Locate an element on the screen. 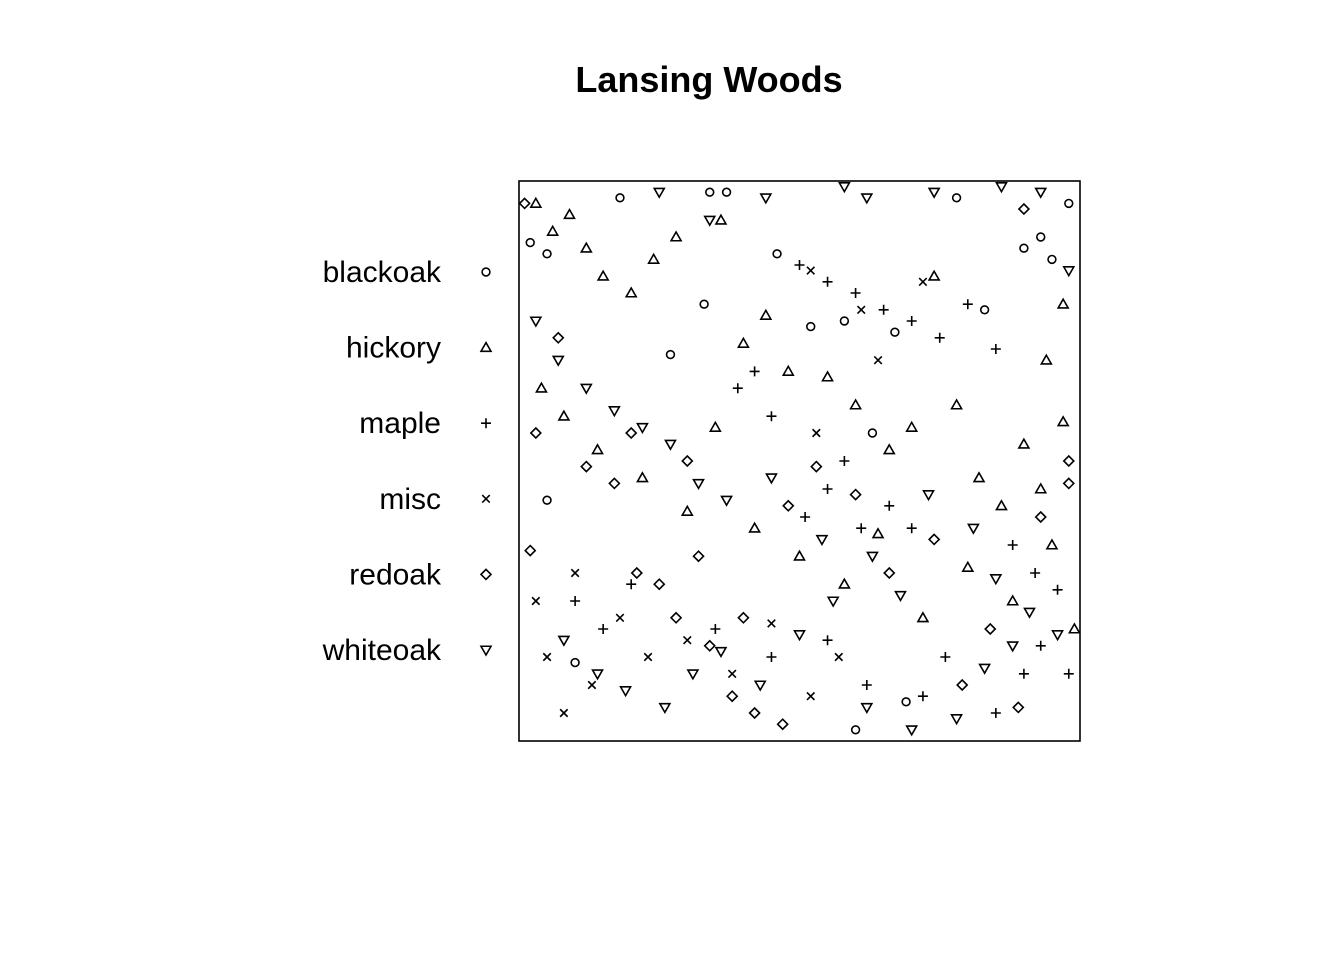  legend-symbol-redoak is located at coordinates (486, 574).